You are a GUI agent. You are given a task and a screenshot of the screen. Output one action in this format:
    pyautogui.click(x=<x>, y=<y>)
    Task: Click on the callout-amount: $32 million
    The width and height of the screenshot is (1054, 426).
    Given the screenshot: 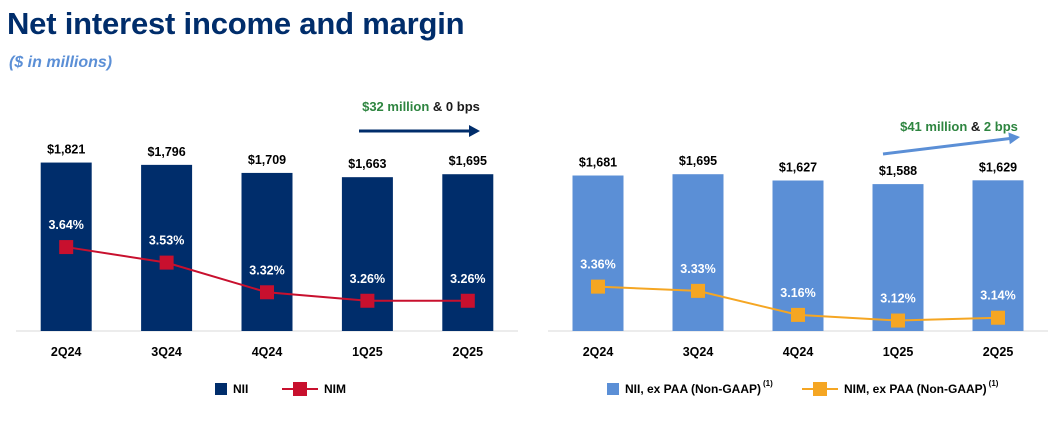 What is the action you would take?
    pyautogui.click(x=395, y=106)
    